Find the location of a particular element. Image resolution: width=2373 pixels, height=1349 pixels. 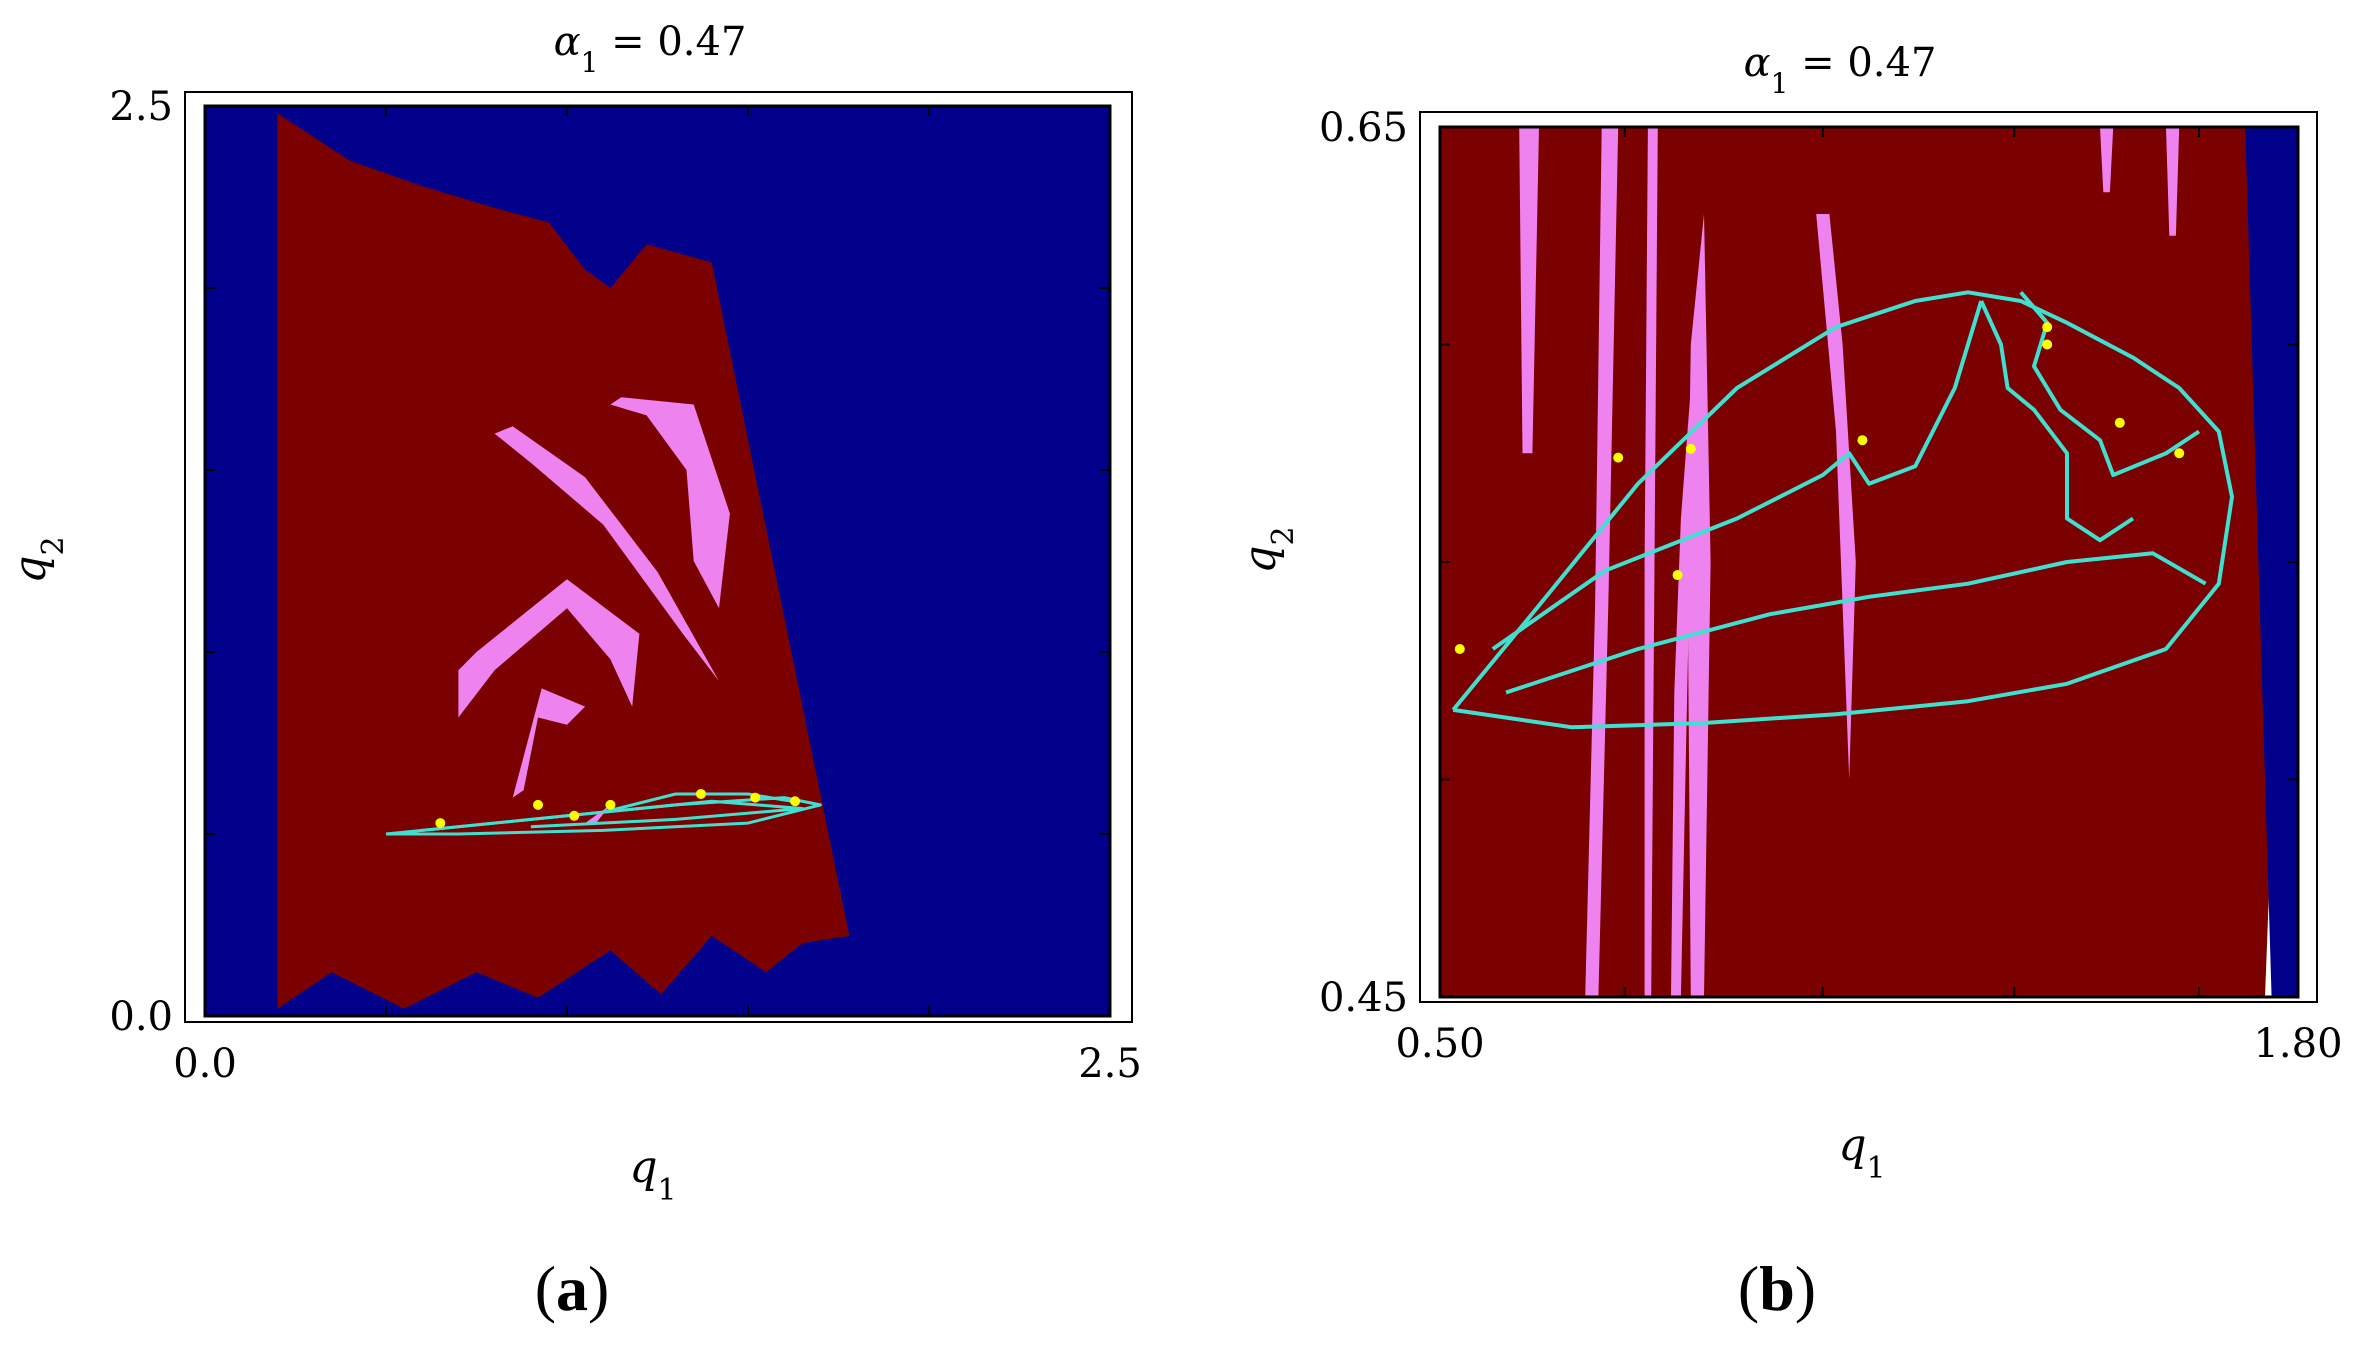

y-tick-label-b-1: 0.65 is located at coordinates (1363, 128).